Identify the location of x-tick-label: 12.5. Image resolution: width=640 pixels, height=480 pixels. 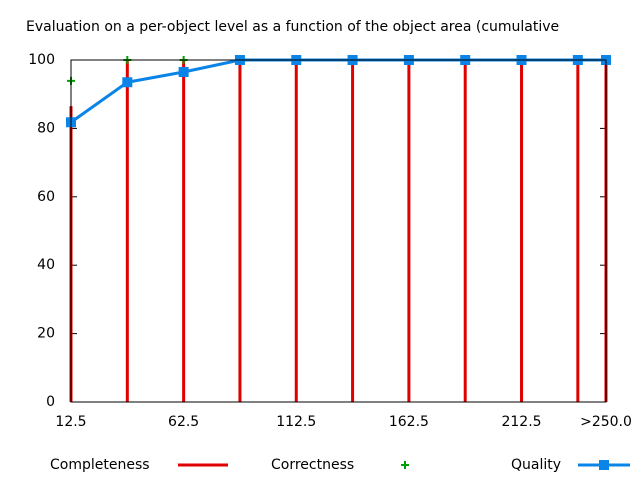
(70, 422).